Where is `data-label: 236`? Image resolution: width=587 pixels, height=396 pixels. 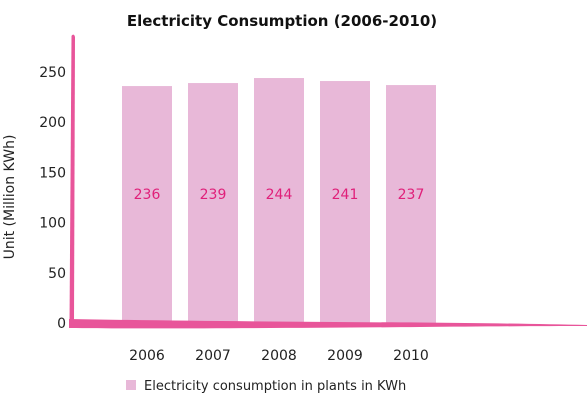 data-label: 236 is located at coordinates (147, 195).